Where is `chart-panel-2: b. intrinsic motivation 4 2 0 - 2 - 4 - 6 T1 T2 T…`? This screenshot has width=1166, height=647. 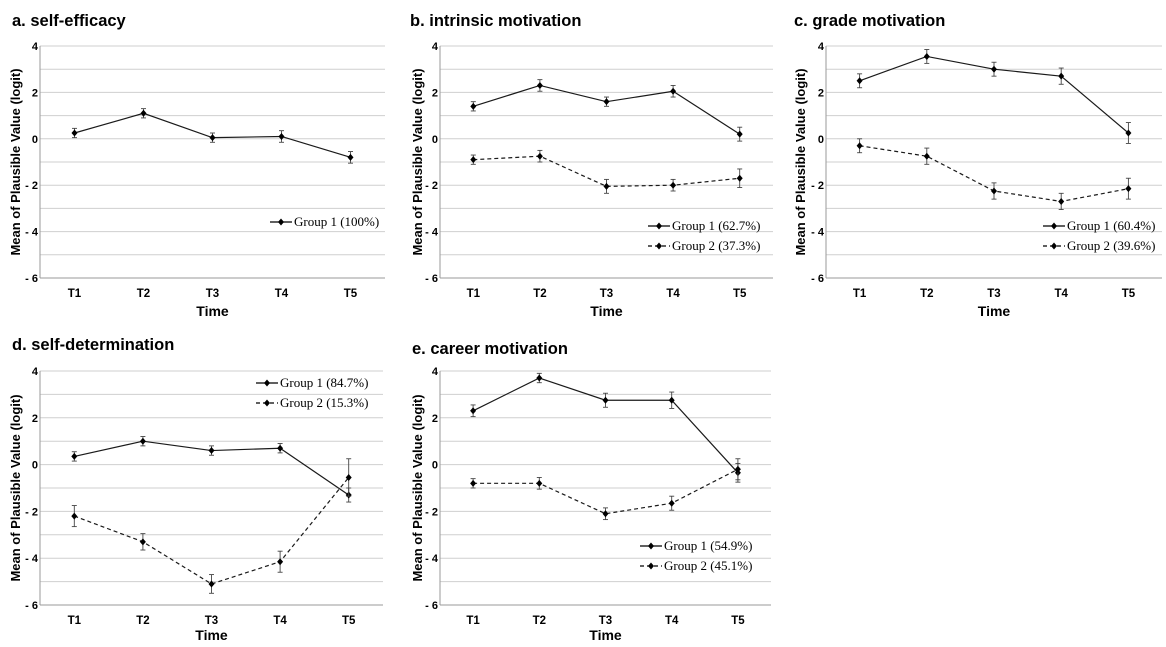 chart-panel-2: b. intrinsic motivation 4 2 0 - 2 - 4 - 6 T1 T2 T… is located at coordinates (591, 165).